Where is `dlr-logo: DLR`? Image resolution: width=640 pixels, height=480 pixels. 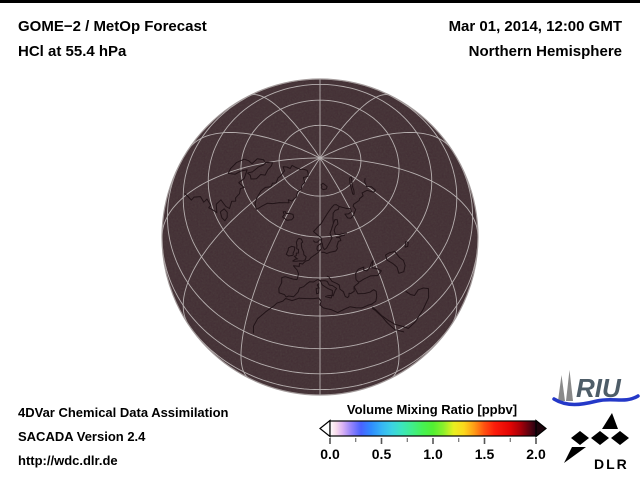 dlr-logo: DLR is located at coordinates (599, 442).